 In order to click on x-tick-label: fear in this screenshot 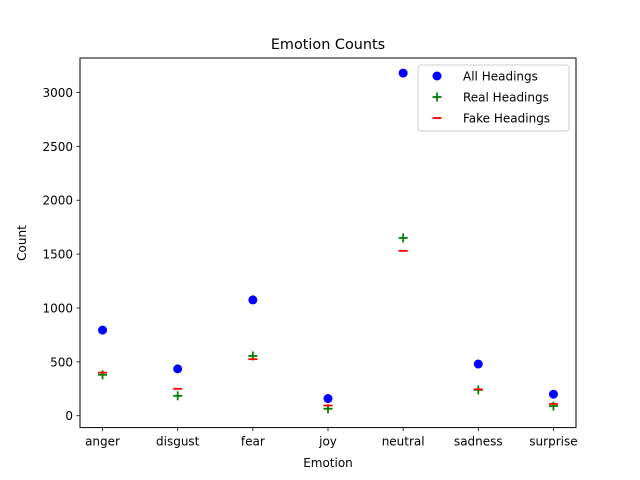, I will do `click(253, 442)`.